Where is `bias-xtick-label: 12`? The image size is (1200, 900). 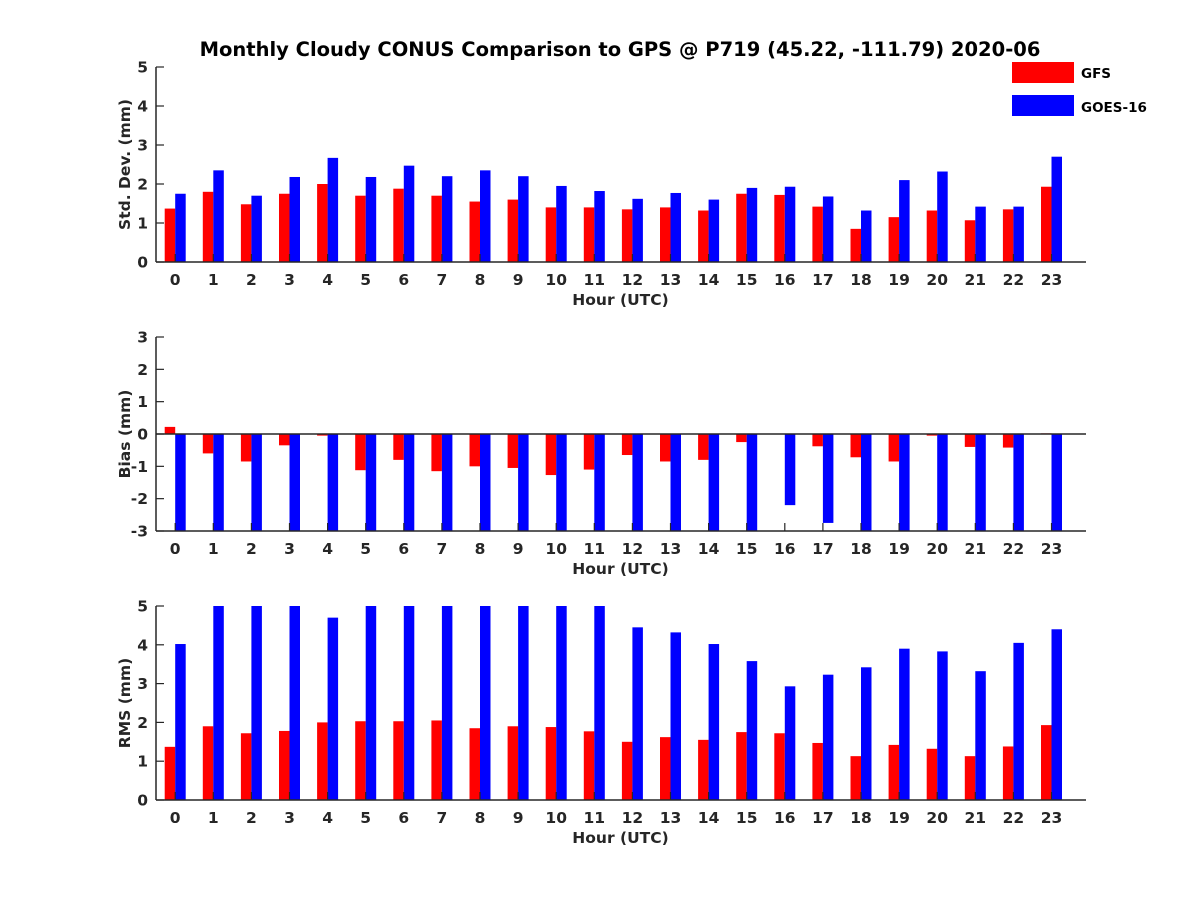
bias-xtick-label: 12 is located at coordinates (633, 549).